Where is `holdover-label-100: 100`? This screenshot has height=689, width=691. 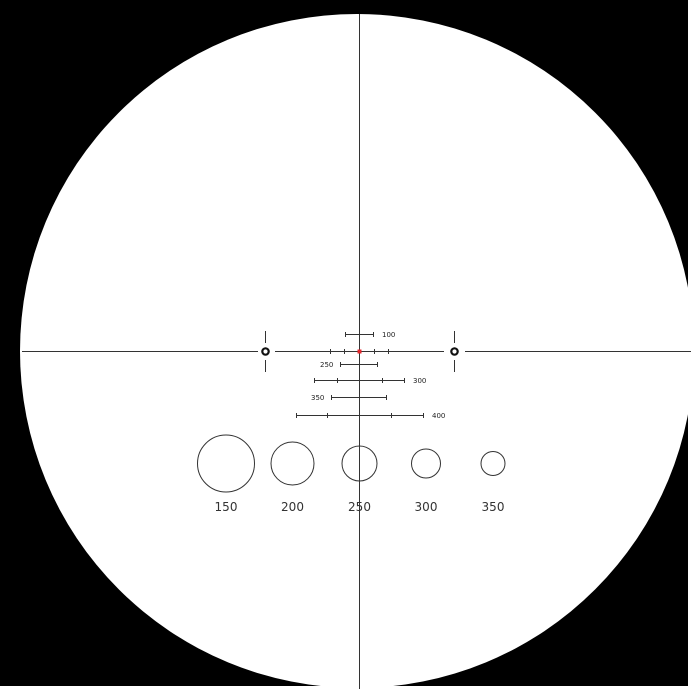 holdover-label-100: 100 is located at coordinates (388, 335).